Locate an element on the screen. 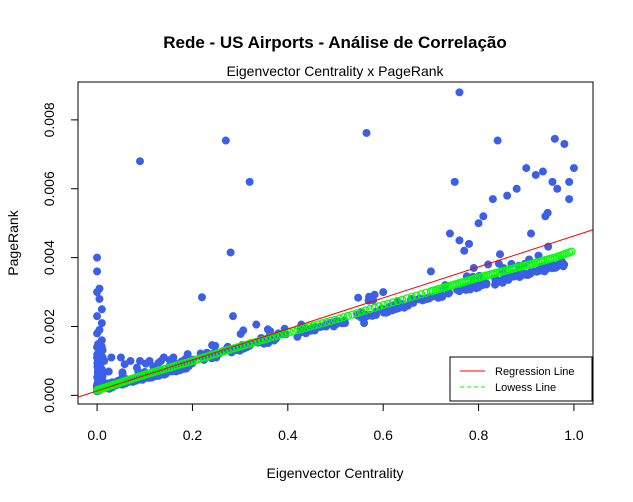 The width and height of the screenshot is (633, 502). chart-subtitle: Eigenvector Centrality x PageRank is located at coordinates (335, 71).